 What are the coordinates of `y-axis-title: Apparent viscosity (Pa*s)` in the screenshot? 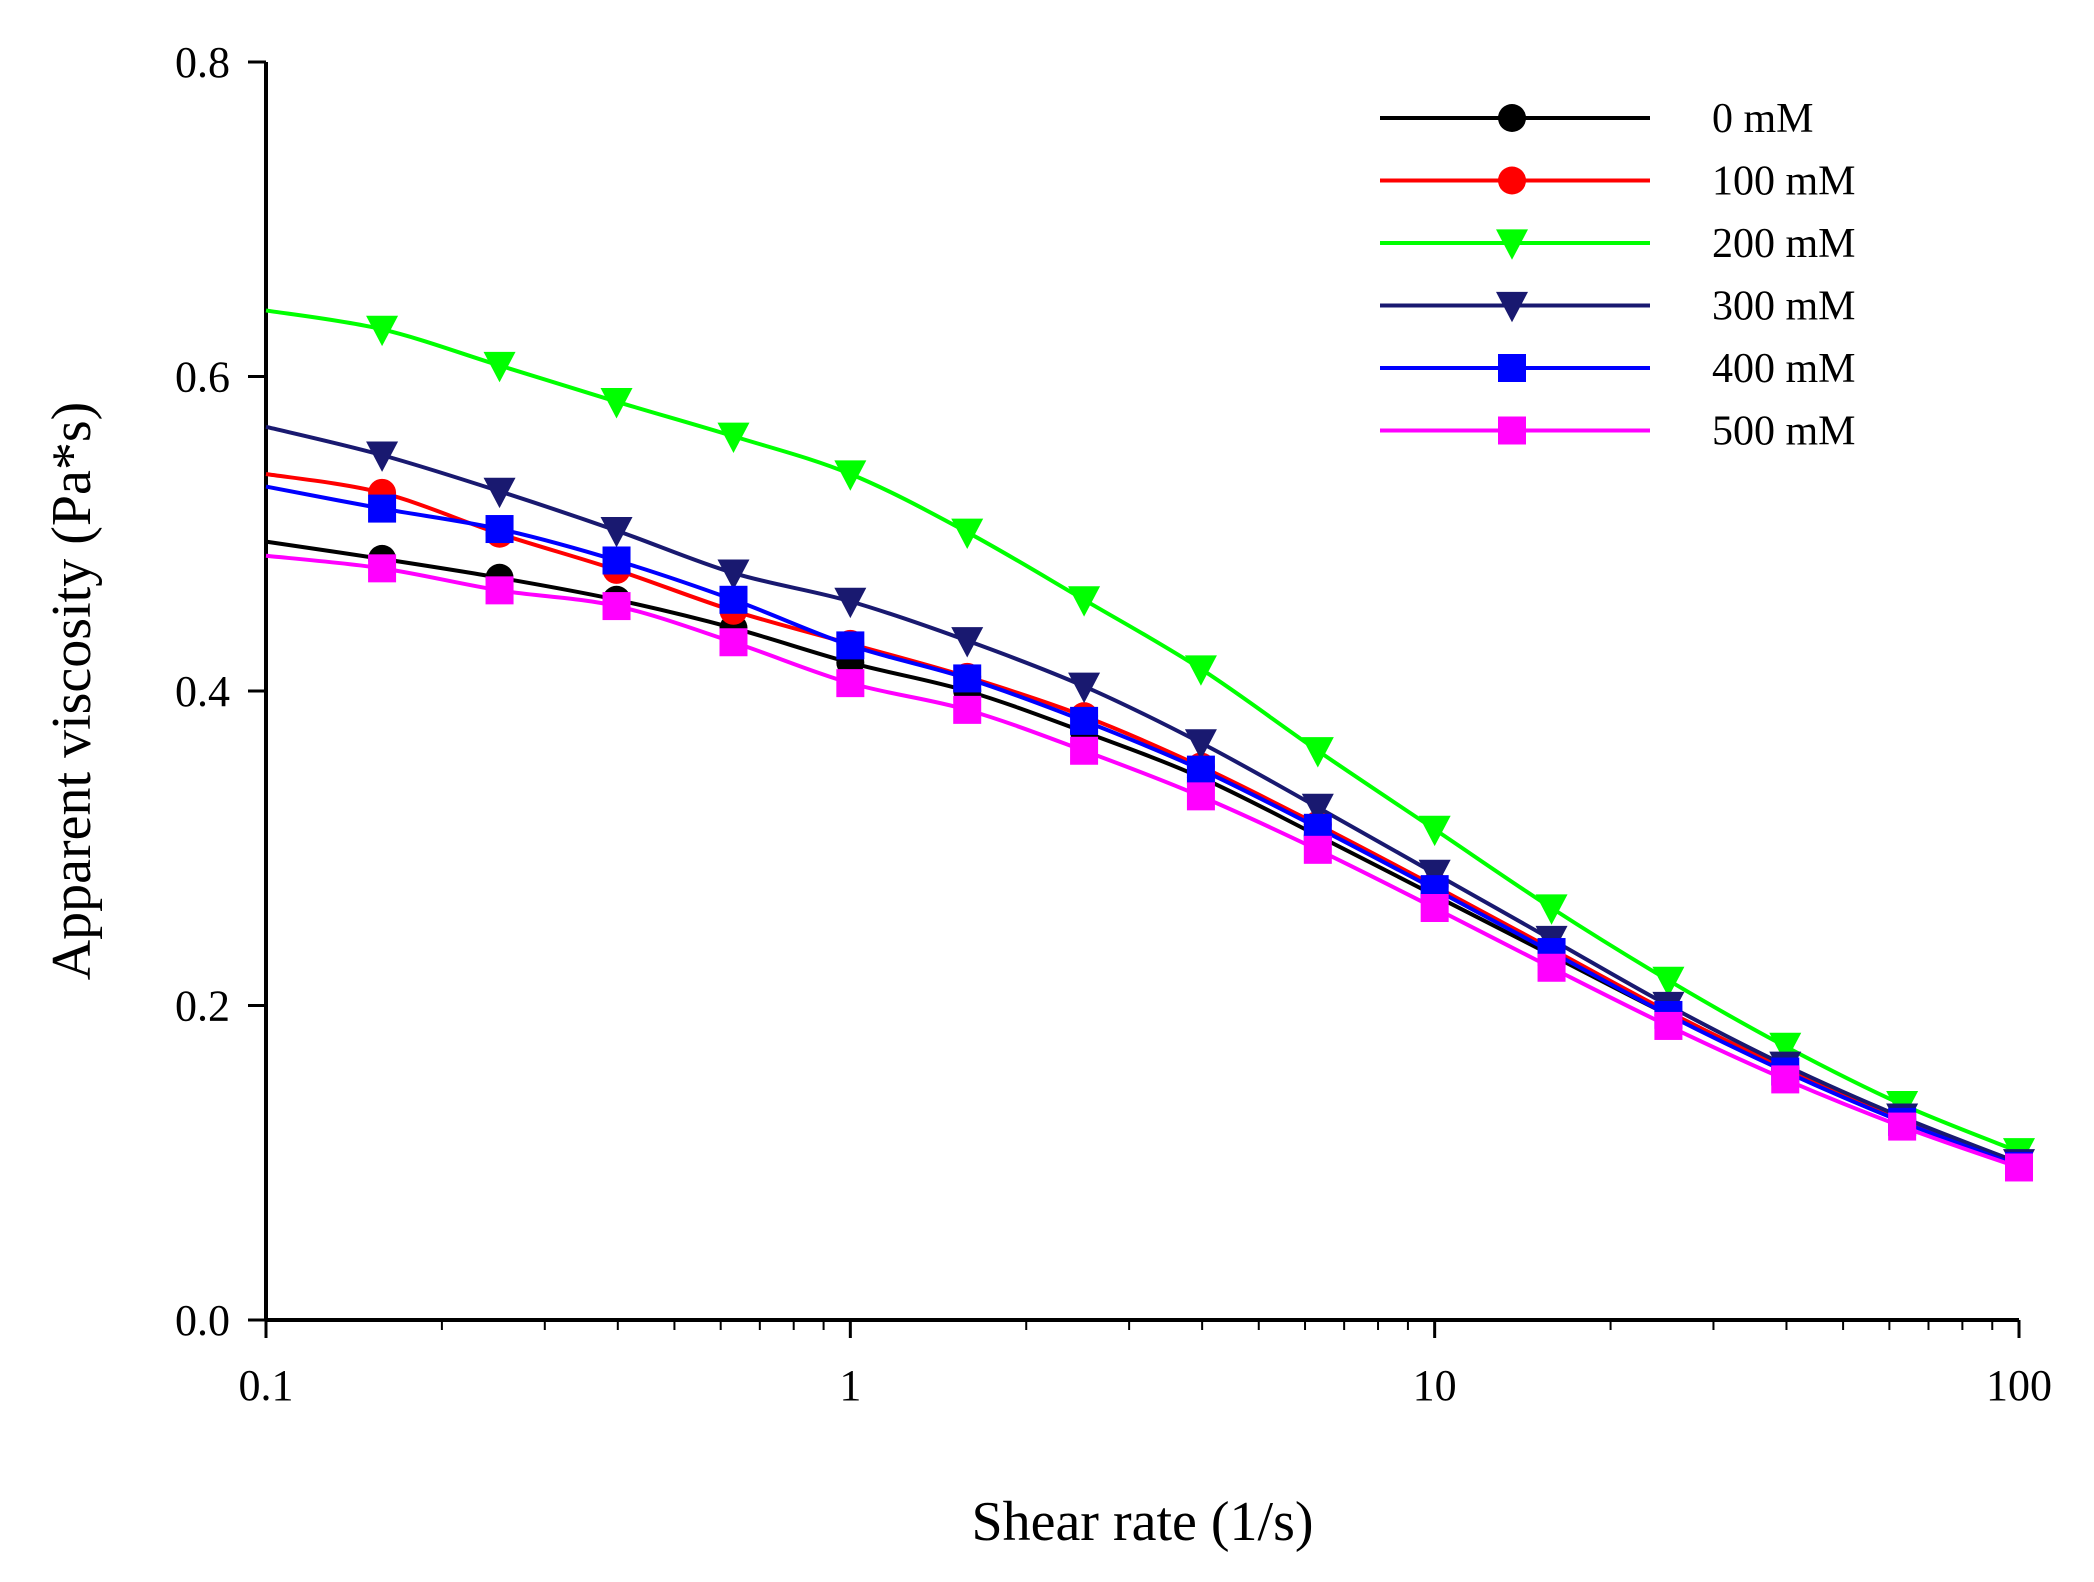 It's located at (72, 691).